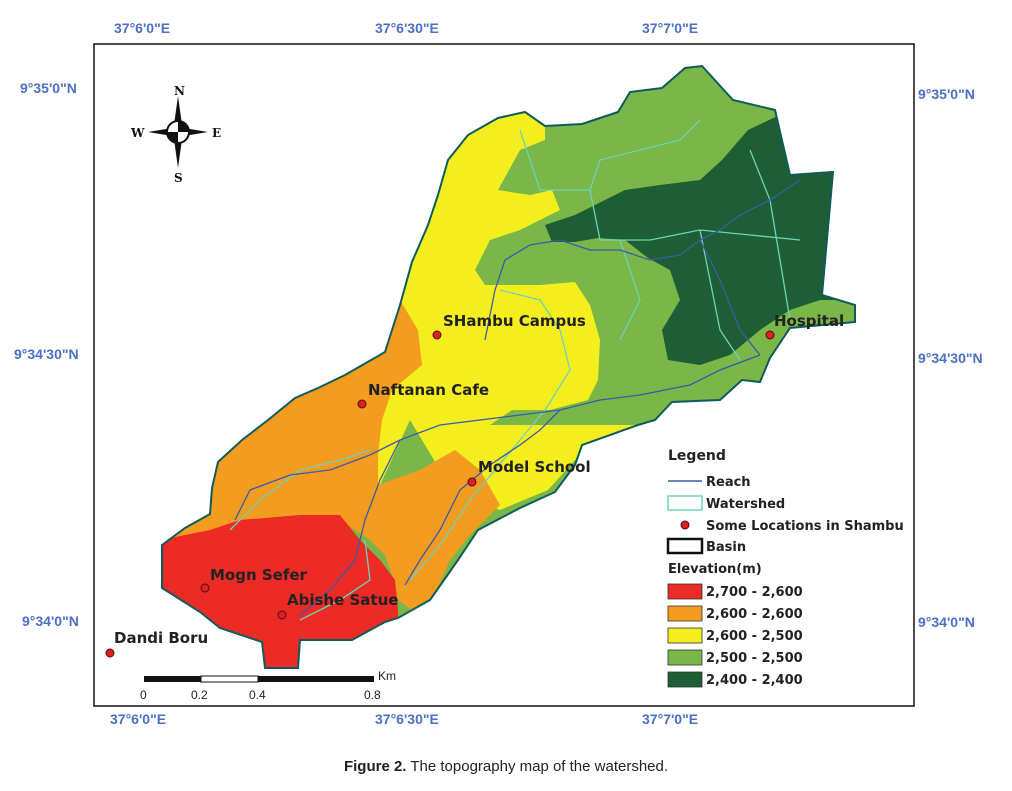  Describe the element at coordinates (110, 653) in the screenshot. I see `location-marker-dandi-boru` at that location.